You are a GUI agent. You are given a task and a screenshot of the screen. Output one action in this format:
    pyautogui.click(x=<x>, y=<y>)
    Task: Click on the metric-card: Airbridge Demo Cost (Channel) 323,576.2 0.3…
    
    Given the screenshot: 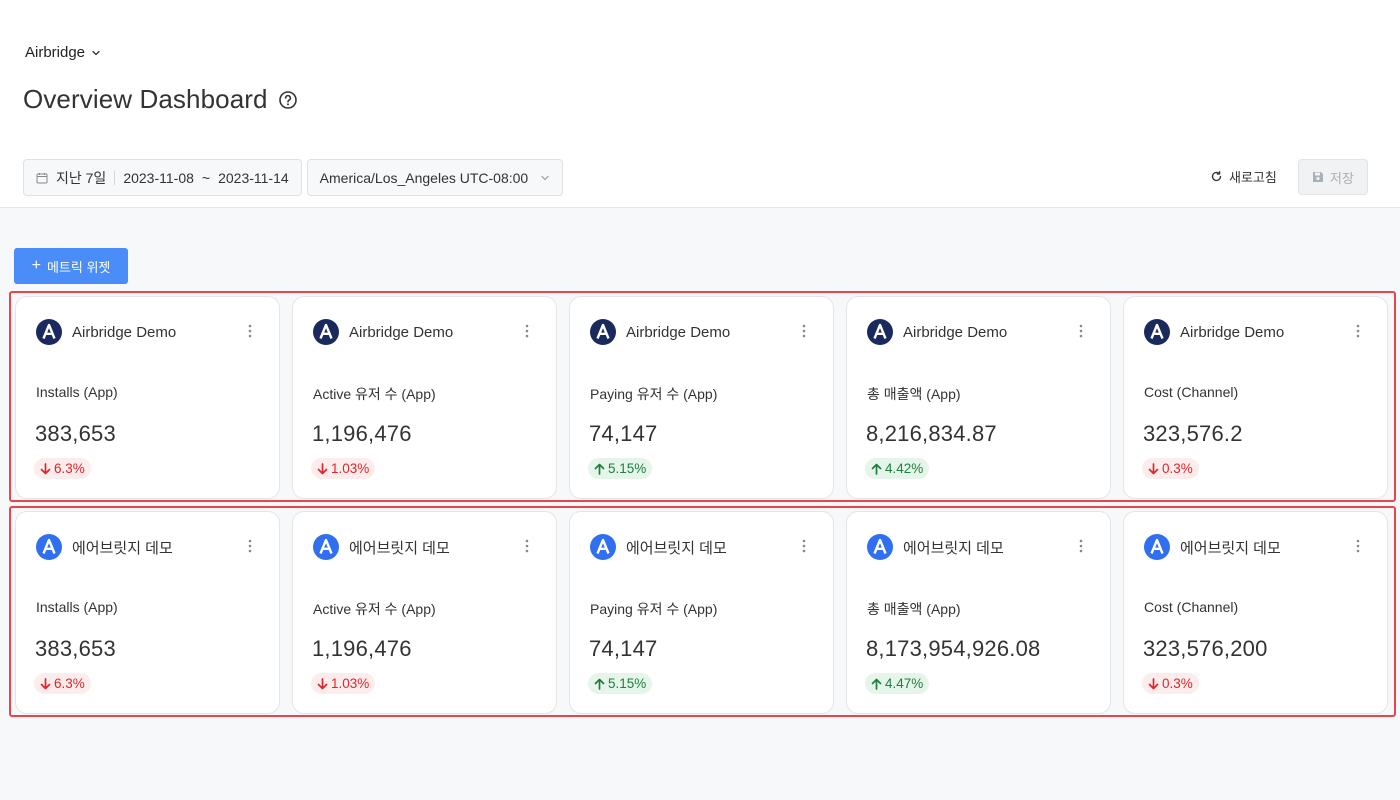 What is the action you would take?
    pyautogui.click(x=1255, y=397)
    